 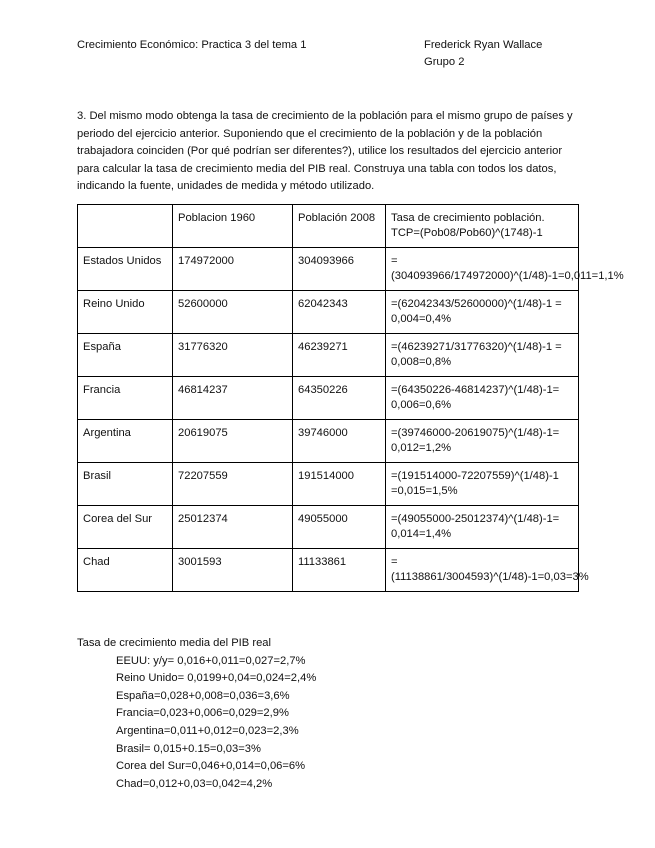 What do you see at coordinates (232, 441) in the screenshot?
I see `table-cell: 20619075` at bounding box center [232, 441].